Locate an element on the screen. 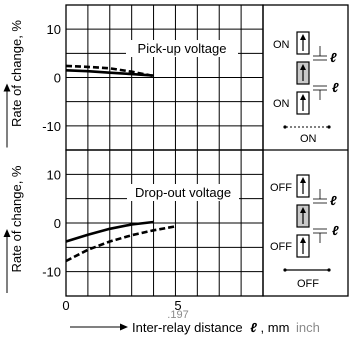 This screenshot has height=345, width=353. x-axis-symbol: ℓ is located at coordinates (253, 327).